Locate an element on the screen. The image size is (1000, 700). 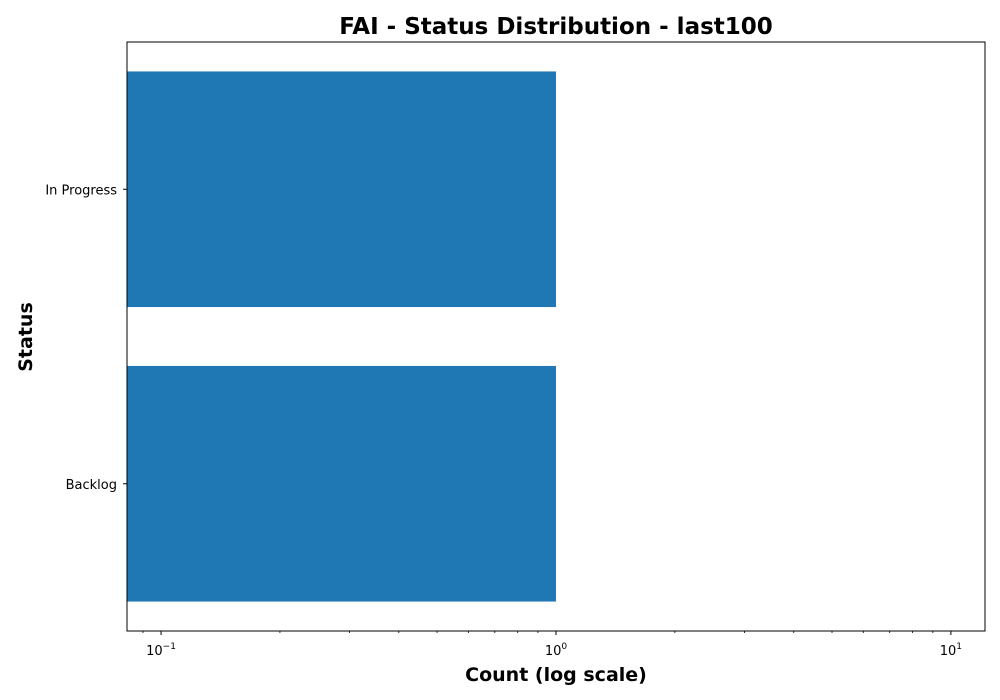
x-tick-label: 10¹ is located at coordinates (951, 650).